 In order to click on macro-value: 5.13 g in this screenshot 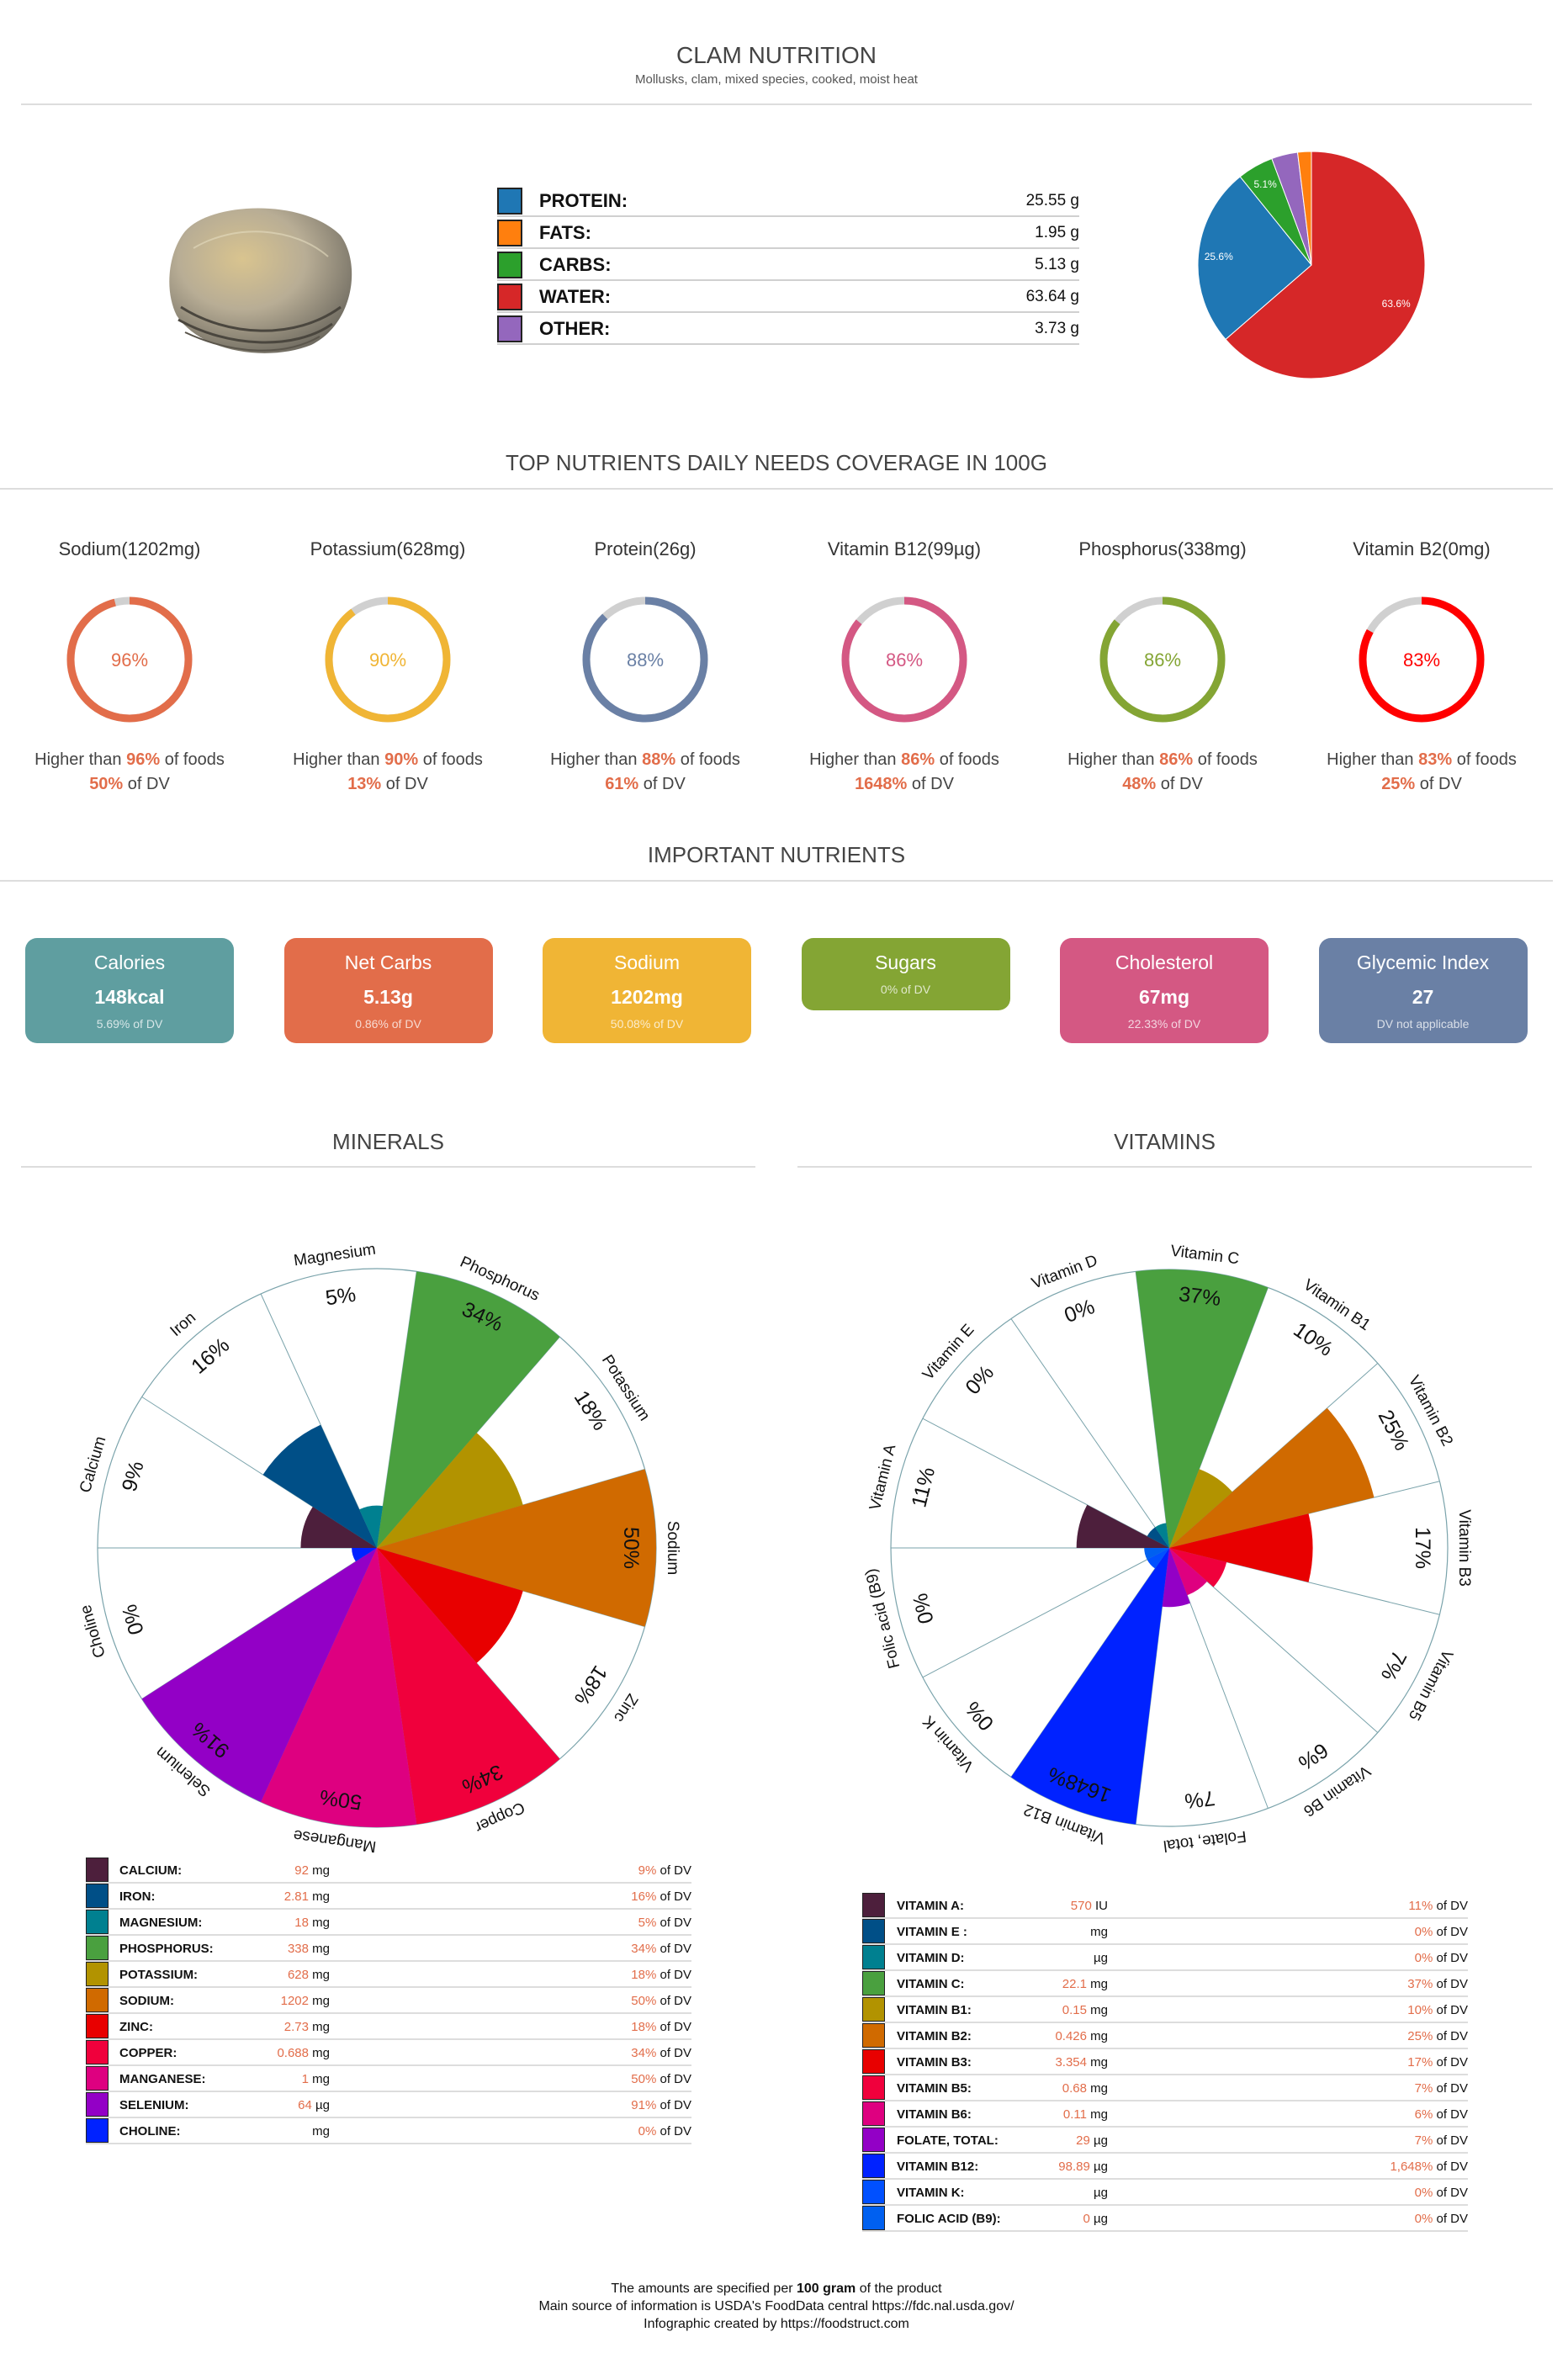, I will do `click(1057, 265)`.